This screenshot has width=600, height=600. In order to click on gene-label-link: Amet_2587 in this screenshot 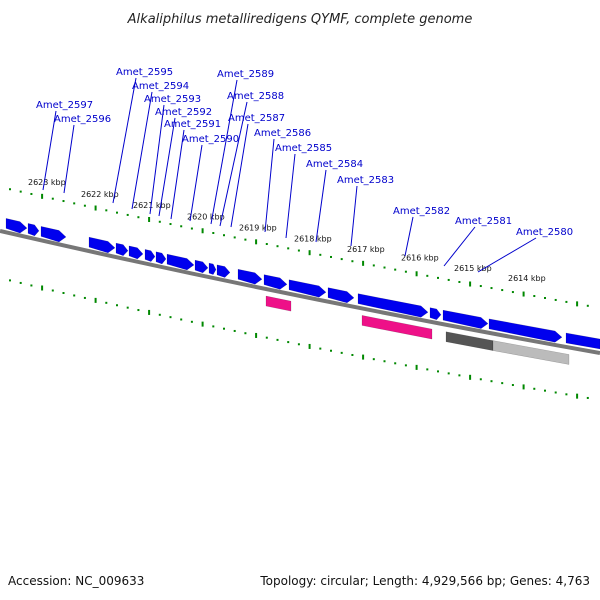, I will do `click(256, 118)`.